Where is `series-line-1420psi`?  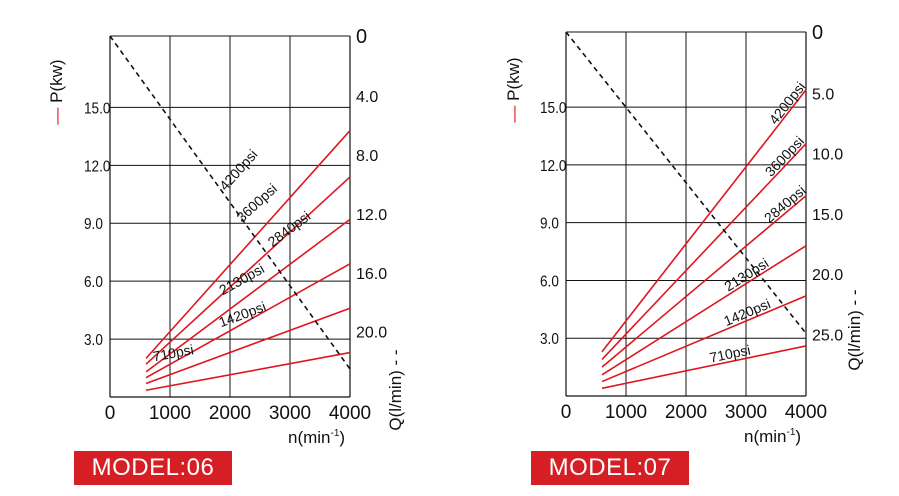 series-line-1420psi is located at coordinates (704, 339).